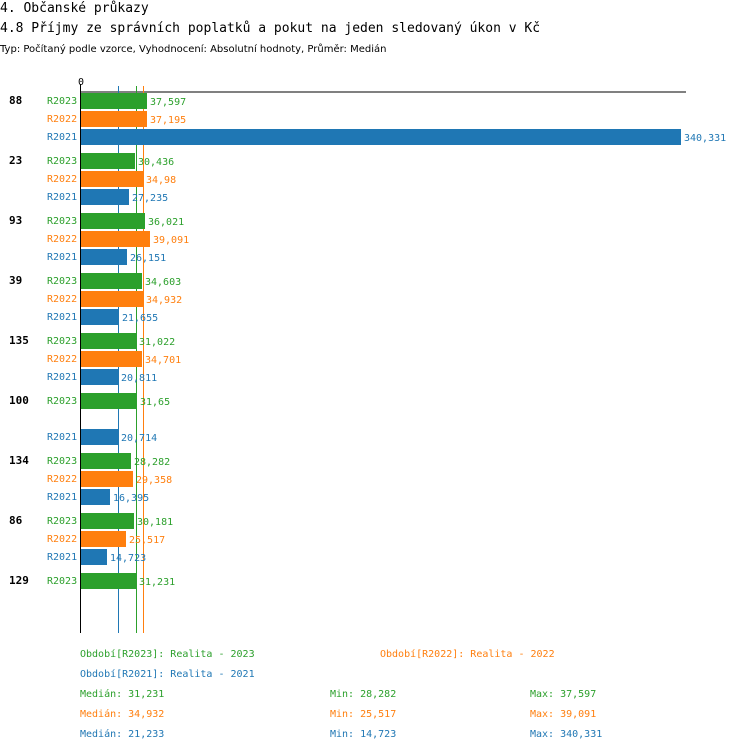 This screenshot has width=750, height=752. What do you see at coordinates (15, 280) in the screenshot?
I see `group-label: 39` at bounding box center [15, 280].